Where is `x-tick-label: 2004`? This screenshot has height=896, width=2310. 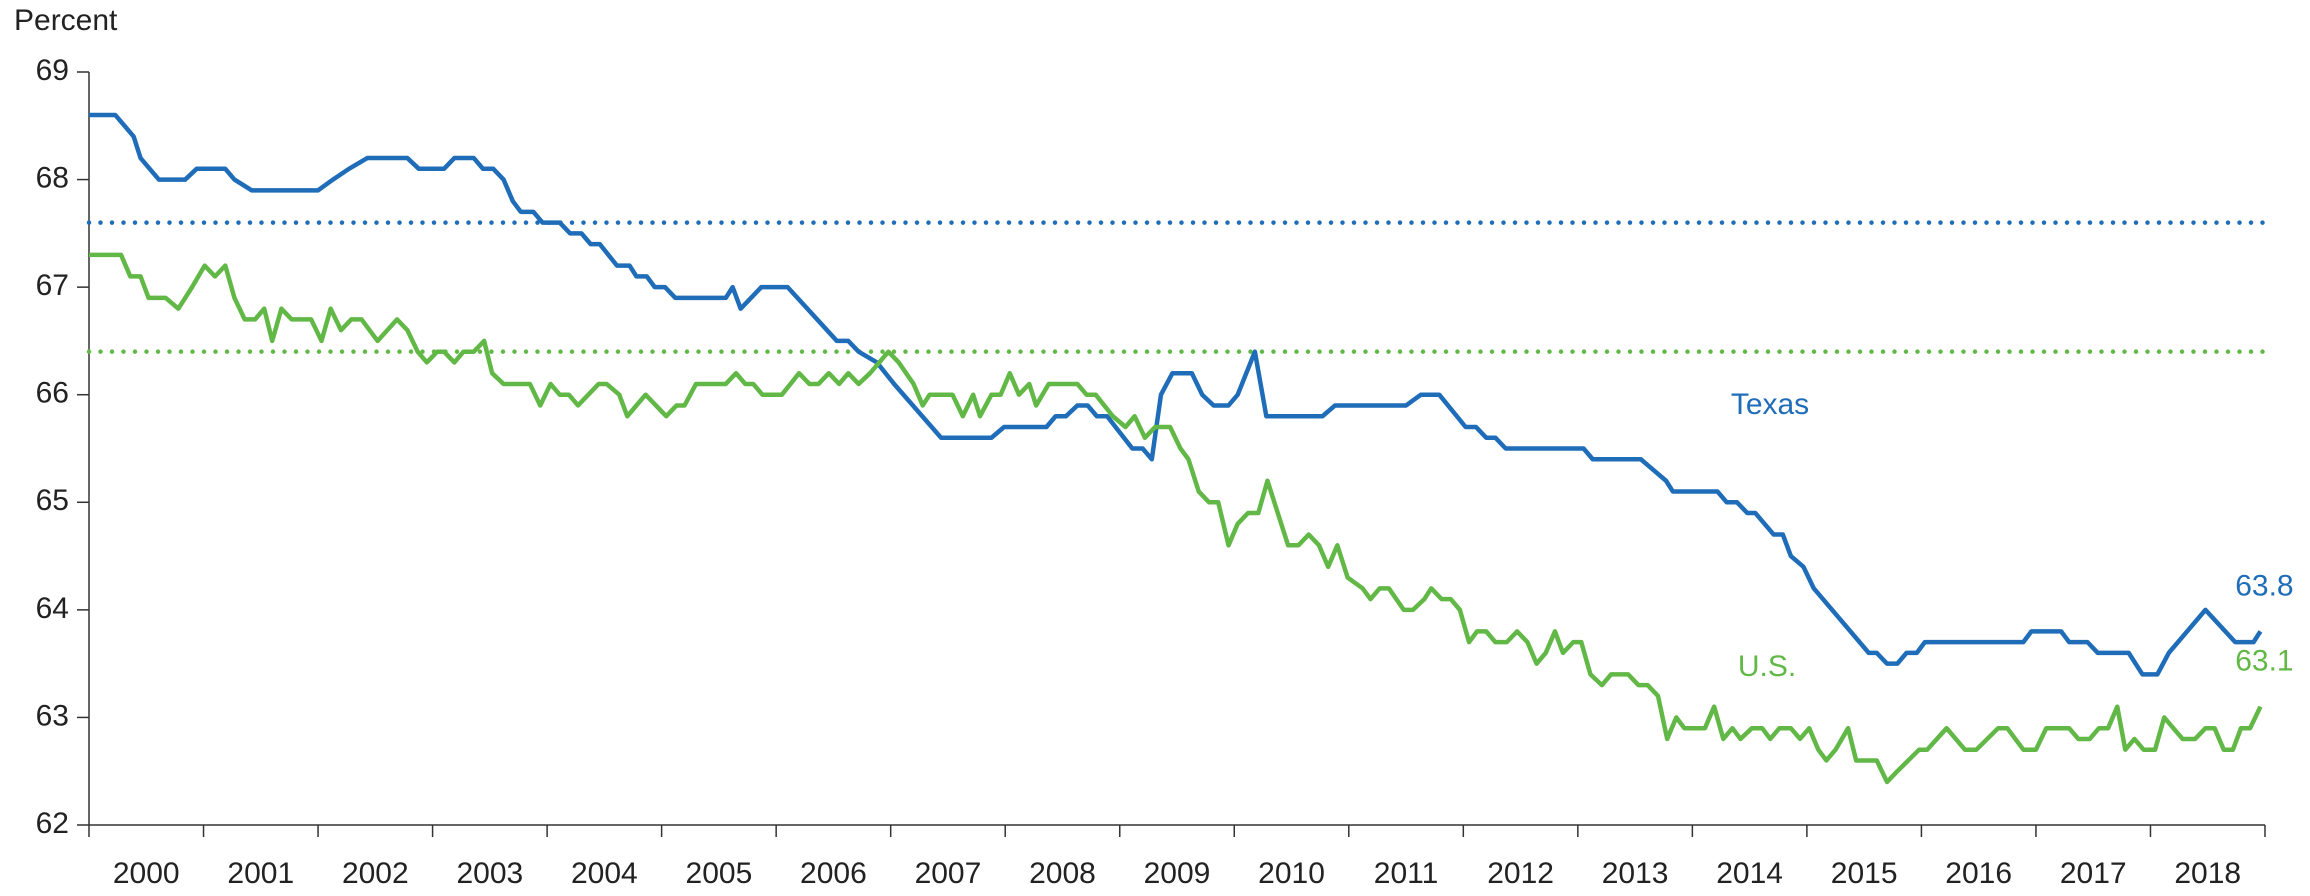
x-tick-label: 2004 is located at coordinates (604, 873).